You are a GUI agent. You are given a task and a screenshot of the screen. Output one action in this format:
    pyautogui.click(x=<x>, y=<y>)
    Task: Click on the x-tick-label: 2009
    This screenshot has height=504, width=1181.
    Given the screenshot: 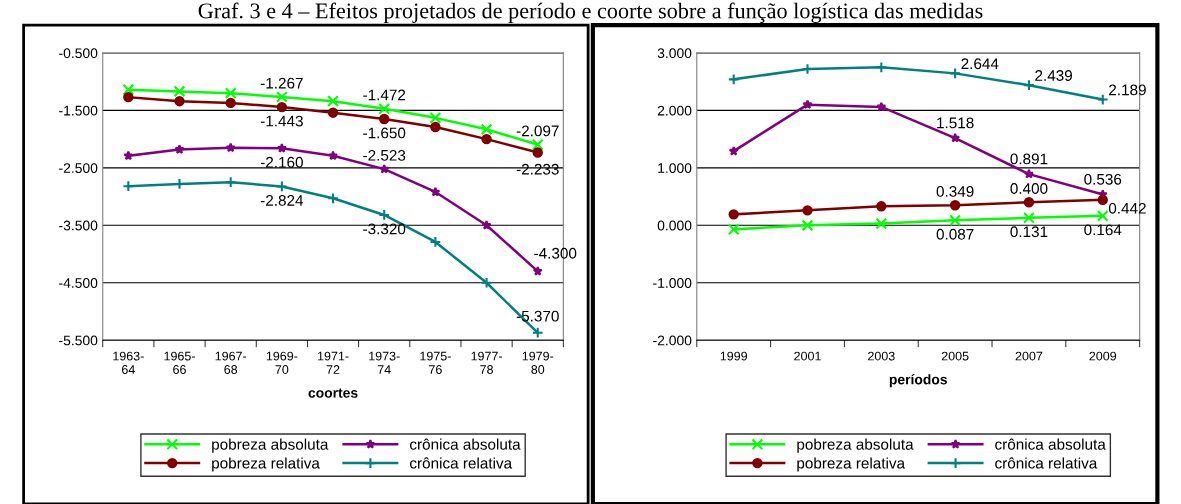 What is the action you would take?
    pyautogui.click(x=1103, y=356)
    